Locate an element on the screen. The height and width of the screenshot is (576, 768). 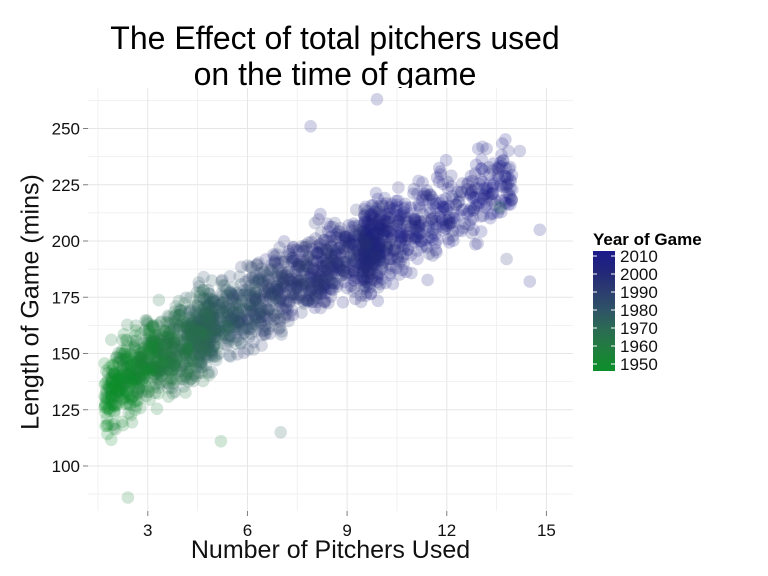
chart-title-line-2: on the time of game is located at coordinates (335, 74).